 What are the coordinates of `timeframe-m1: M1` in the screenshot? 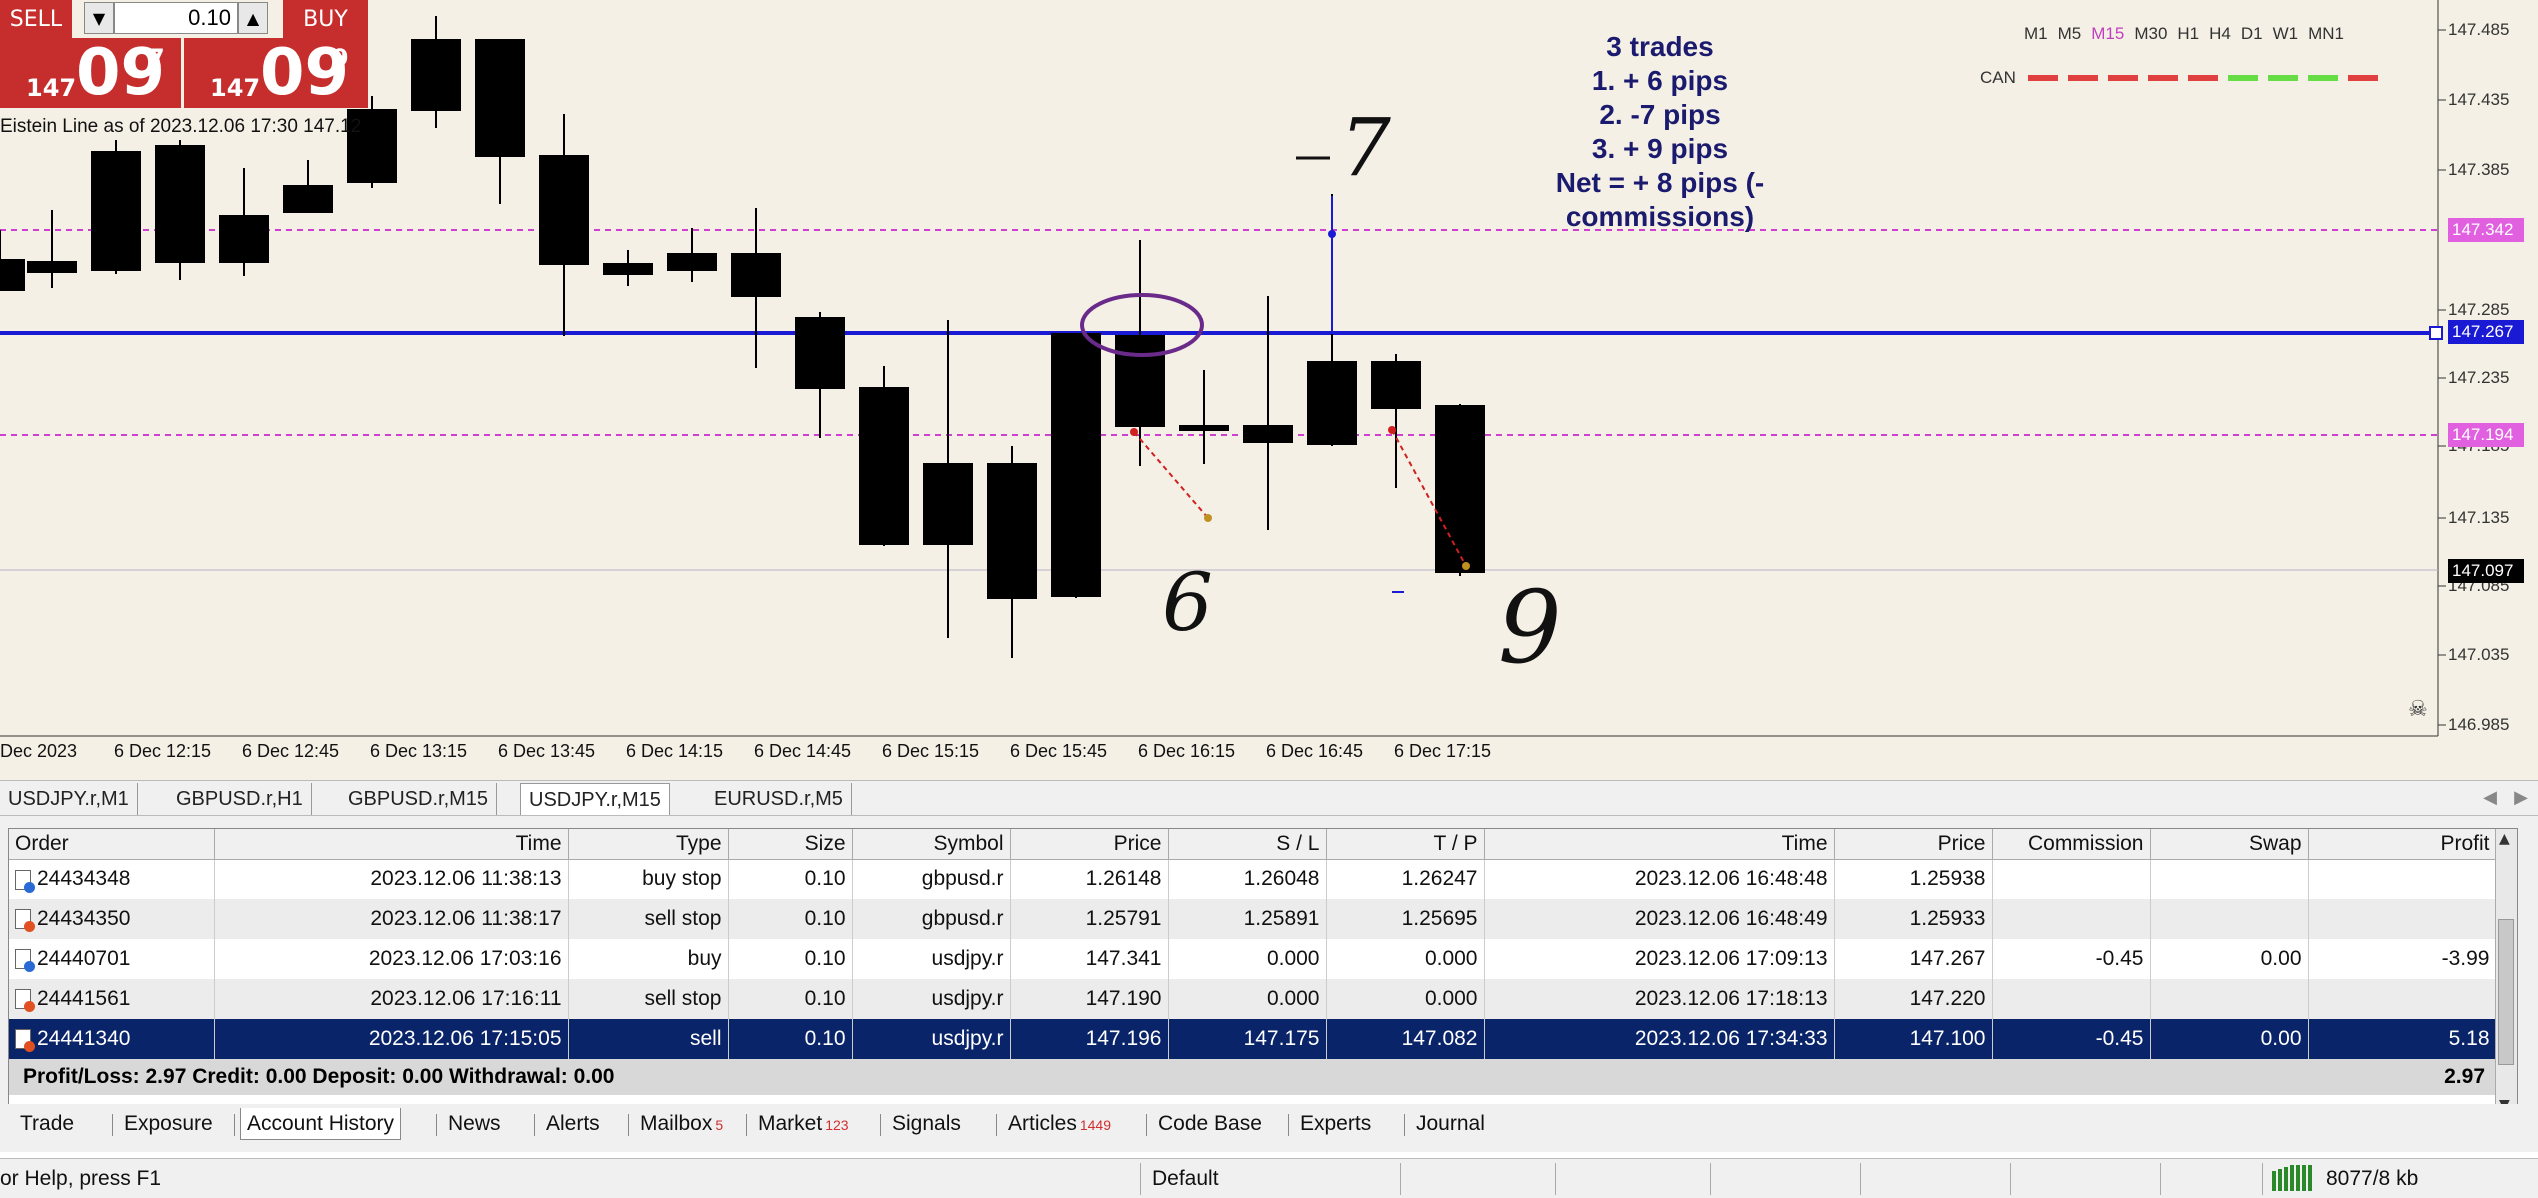 It's located at (2036, 33).